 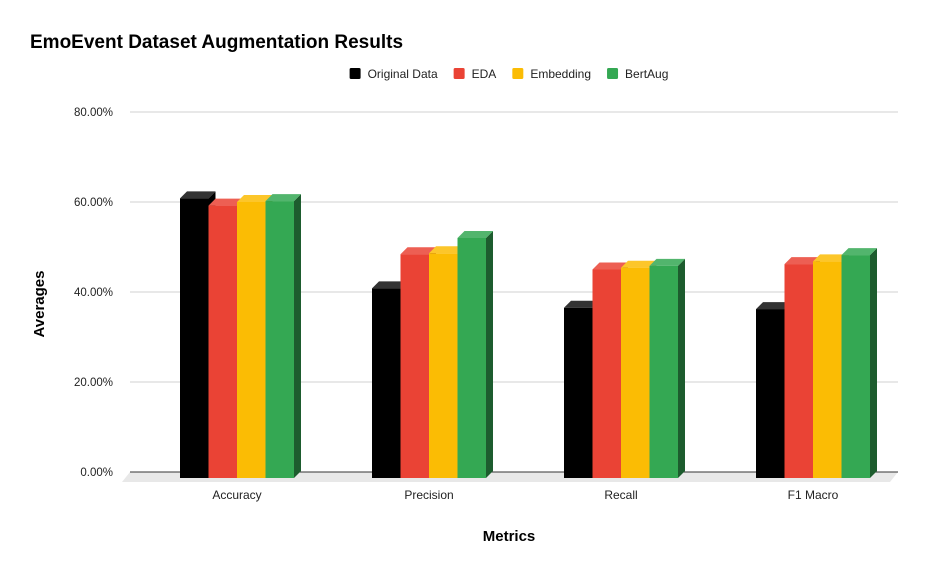 What do you see at coordinates (813, 495) in the screenshot?
I see `x-tick-label-f1-macro: F1 Macro` at bounding box center [813, 495].